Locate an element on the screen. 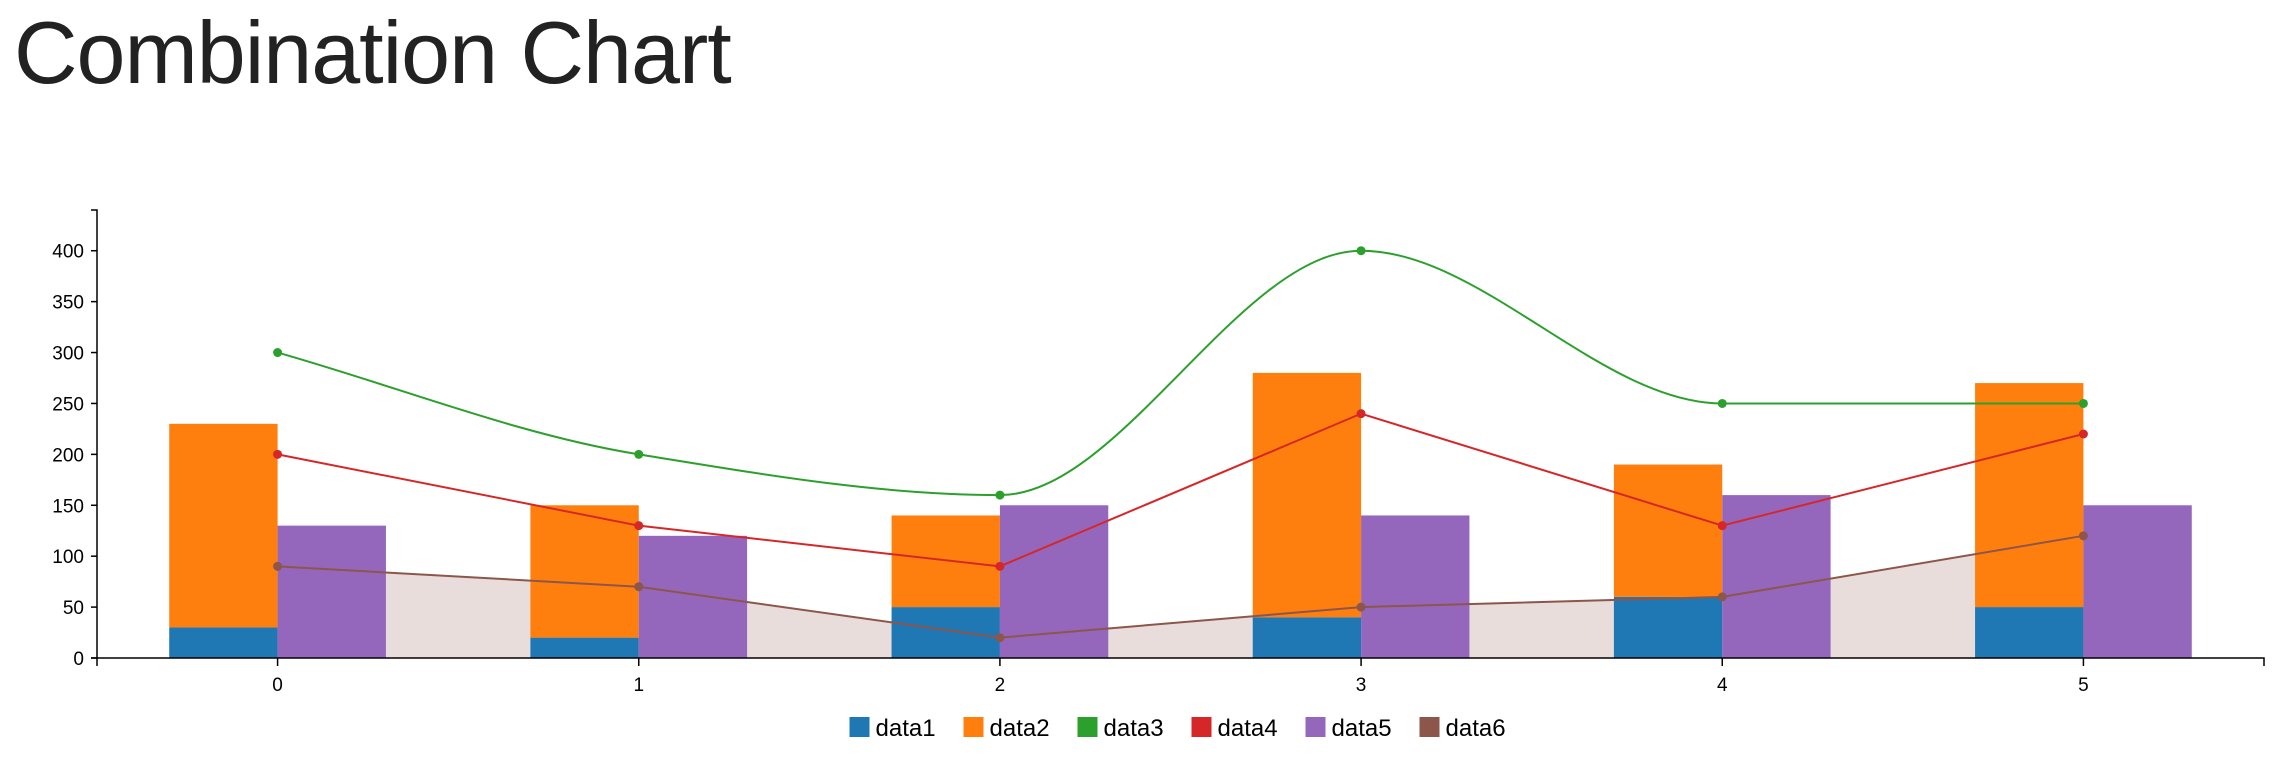  legend-item-data3: data3 is located at coordinates (1120, 728).